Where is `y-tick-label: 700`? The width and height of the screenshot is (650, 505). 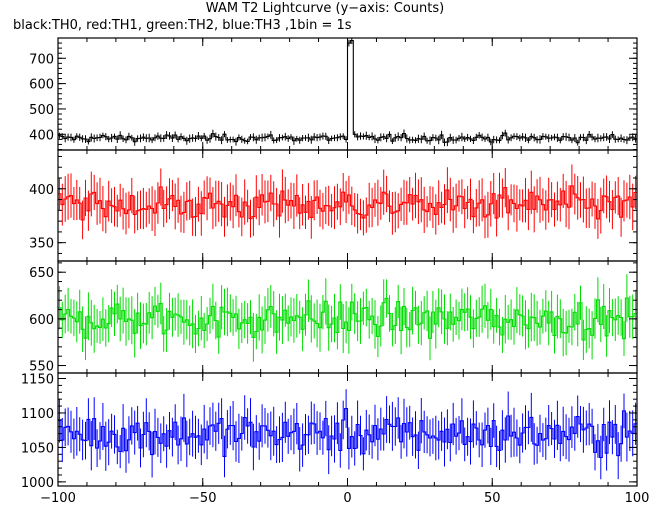 y-tick-label: 700 is located at coordinates (41, 59).